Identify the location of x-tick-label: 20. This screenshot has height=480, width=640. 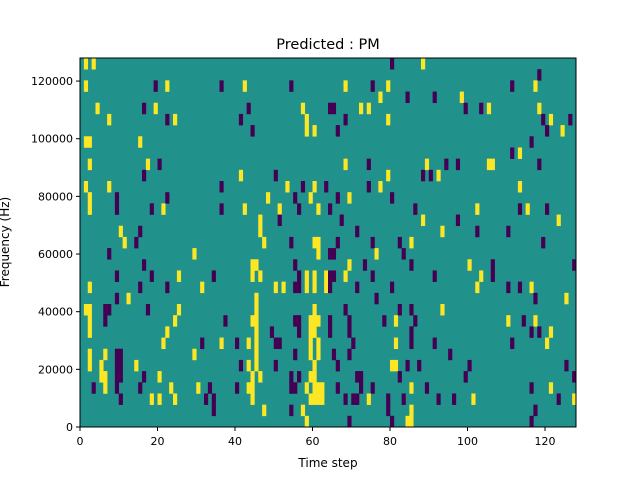
(158, 441).